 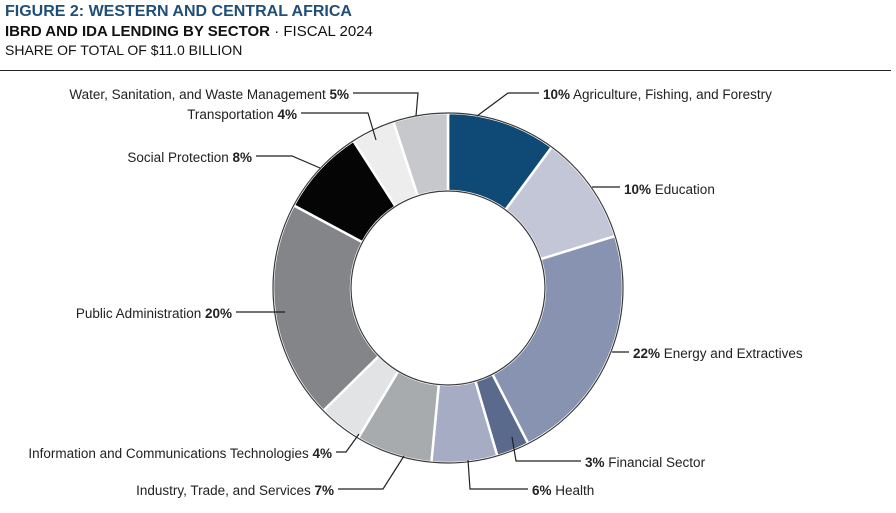 What do you see at coordinates (671, 94) in the screenshot?
I see `slice-category-label: Agriculture, Fishing, and Forestry` at bounding box center [671, 94].